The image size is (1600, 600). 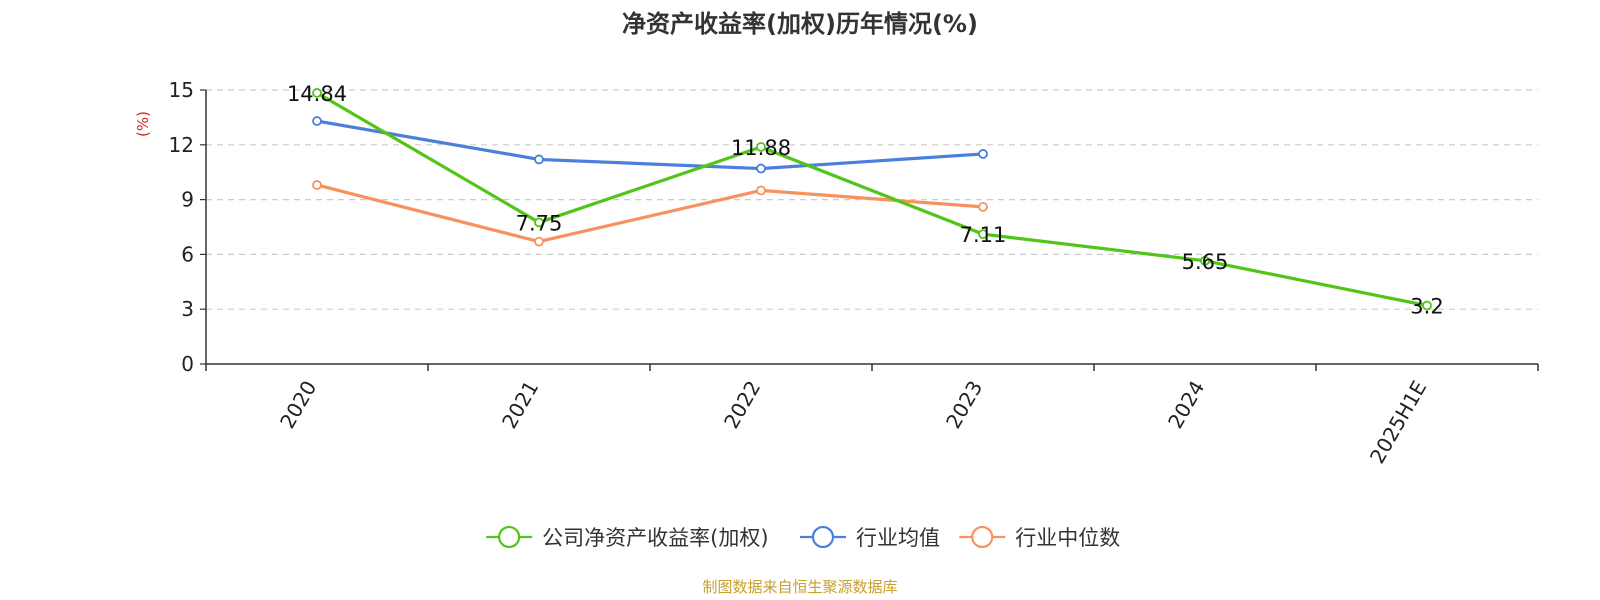 I want to click on legend-label: 行业均值, so click(x=898, y=538).